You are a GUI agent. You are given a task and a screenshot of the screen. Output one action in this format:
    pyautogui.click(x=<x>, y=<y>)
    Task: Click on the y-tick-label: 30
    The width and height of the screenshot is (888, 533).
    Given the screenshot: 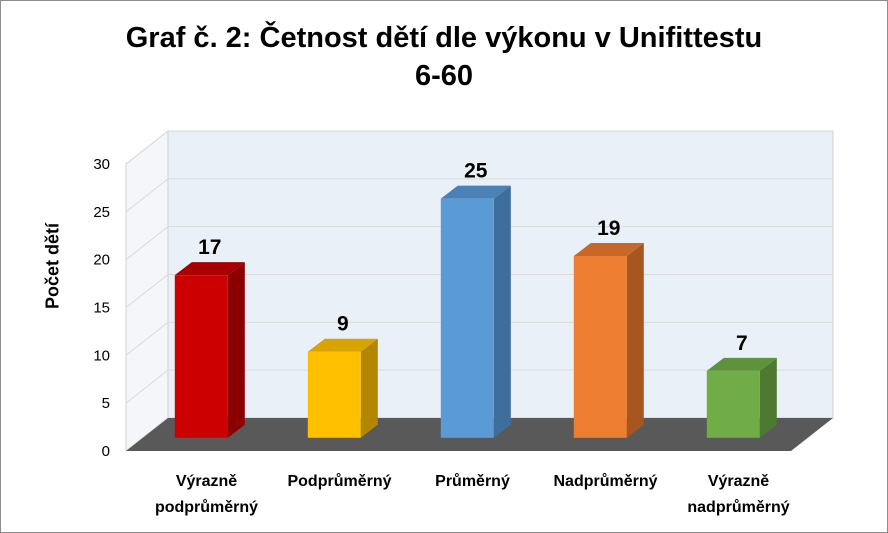 What is the action you would take?
    pyautogui.click(x=101, y=164)
    